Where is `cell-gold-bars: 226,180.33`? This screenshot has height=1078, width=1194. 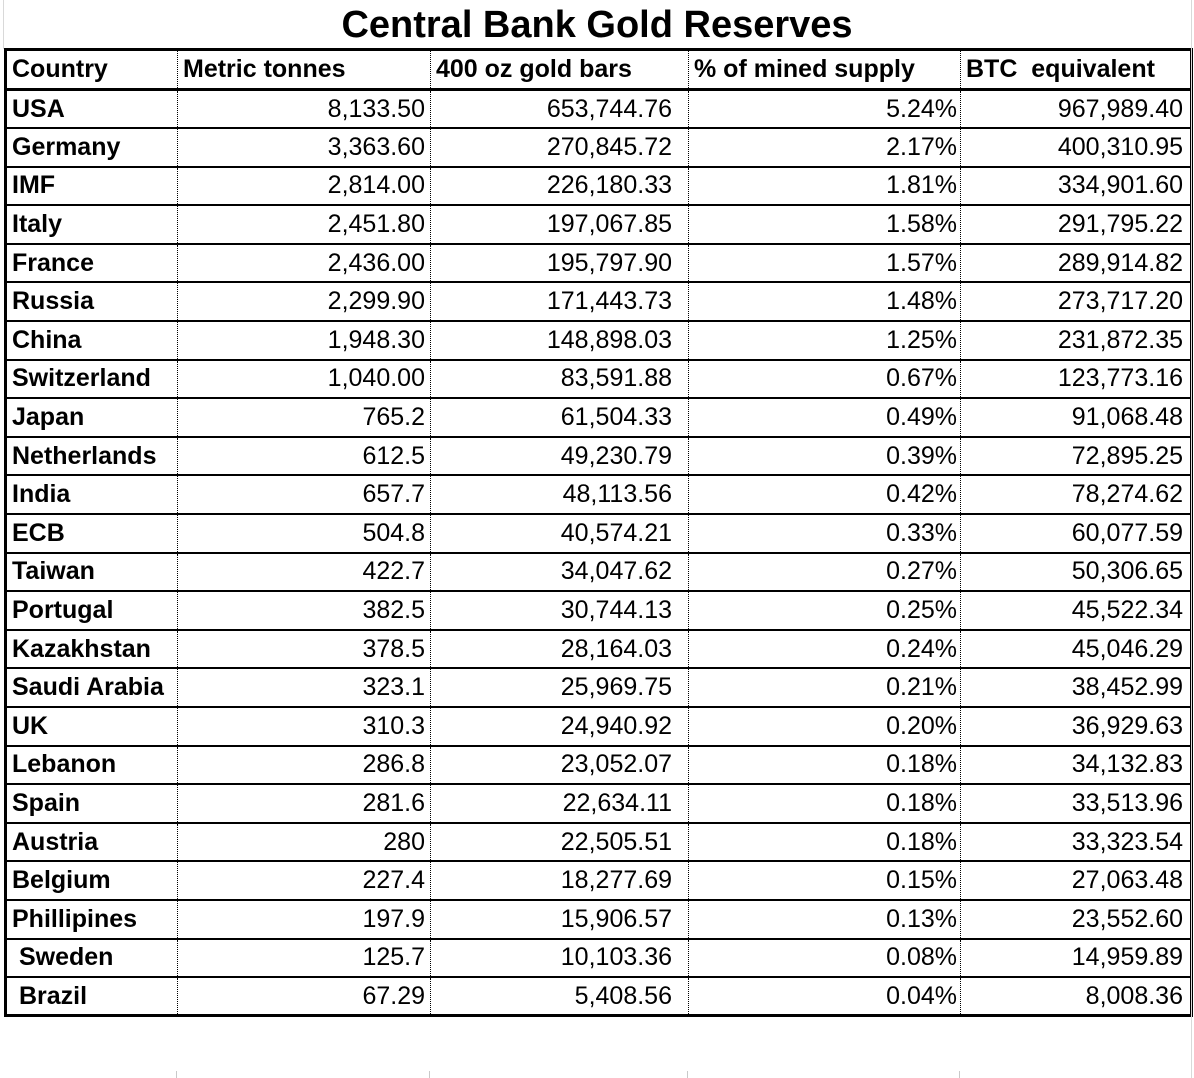 cell-gold-bars: 226,180.33 is located at coordinates (559, 186).